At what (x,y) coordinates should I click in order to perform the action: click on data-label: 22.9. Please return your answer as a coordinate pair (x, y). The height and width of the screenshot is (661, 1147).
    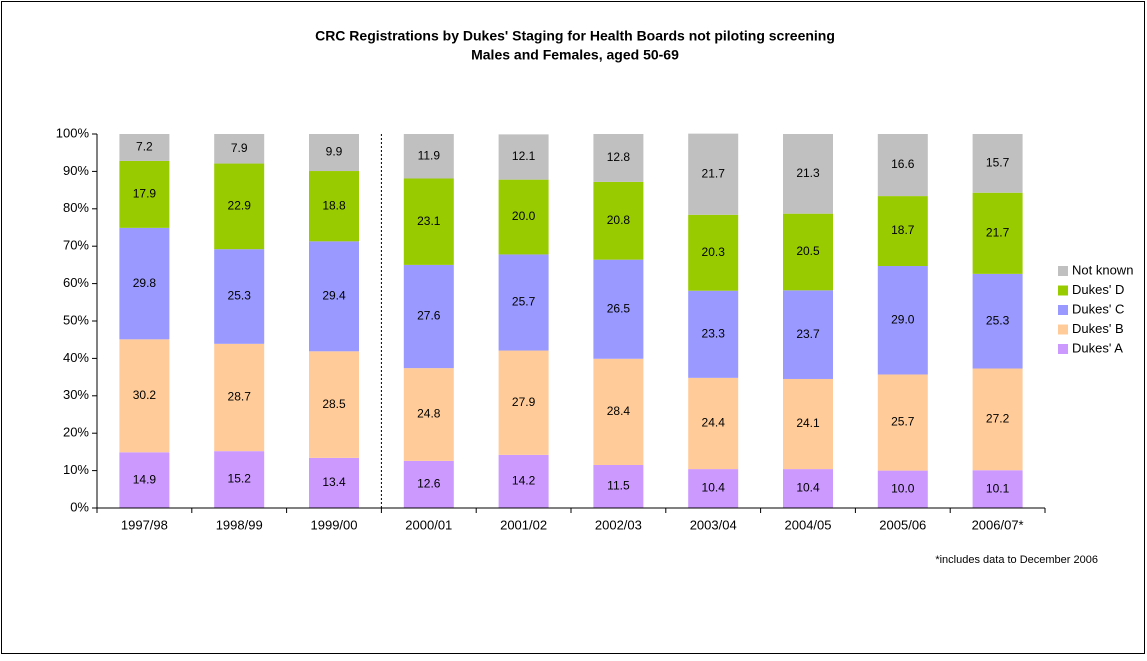
    Looking at the image, I should click on (240, 206).